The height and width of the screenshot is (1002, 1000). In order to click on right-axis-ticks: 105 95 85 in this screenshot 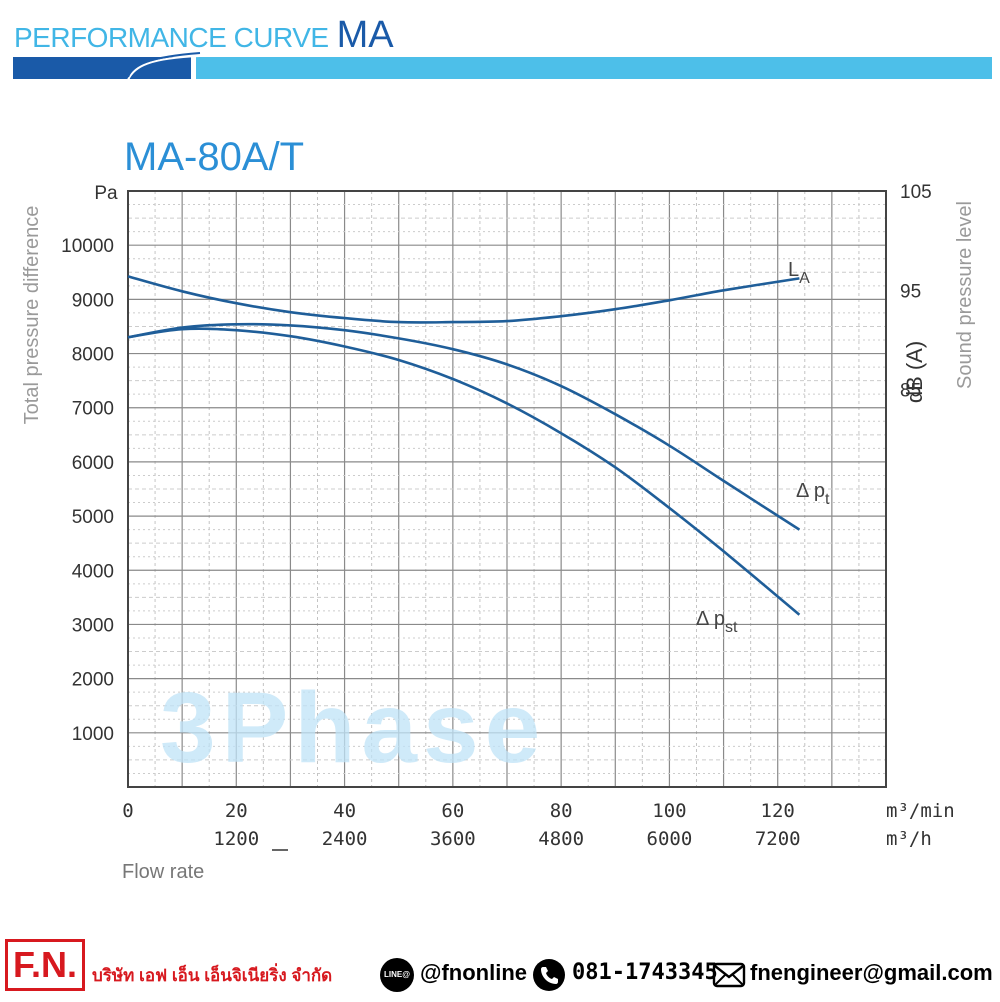, I will do `click(916, 292)`.